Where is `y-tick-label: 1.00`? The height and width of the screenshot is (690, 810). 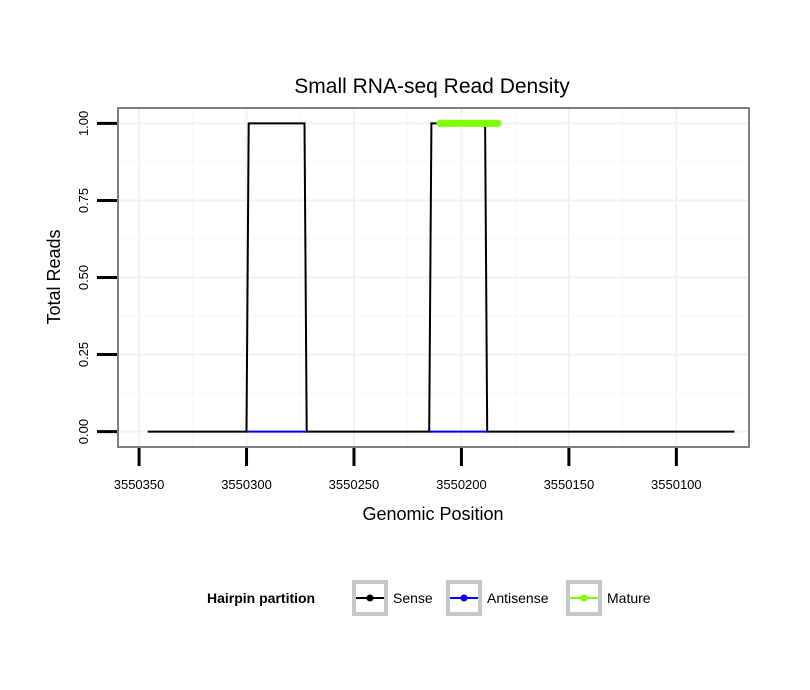
y-tick-label: 1.00 is located at coordinates (83, 123).